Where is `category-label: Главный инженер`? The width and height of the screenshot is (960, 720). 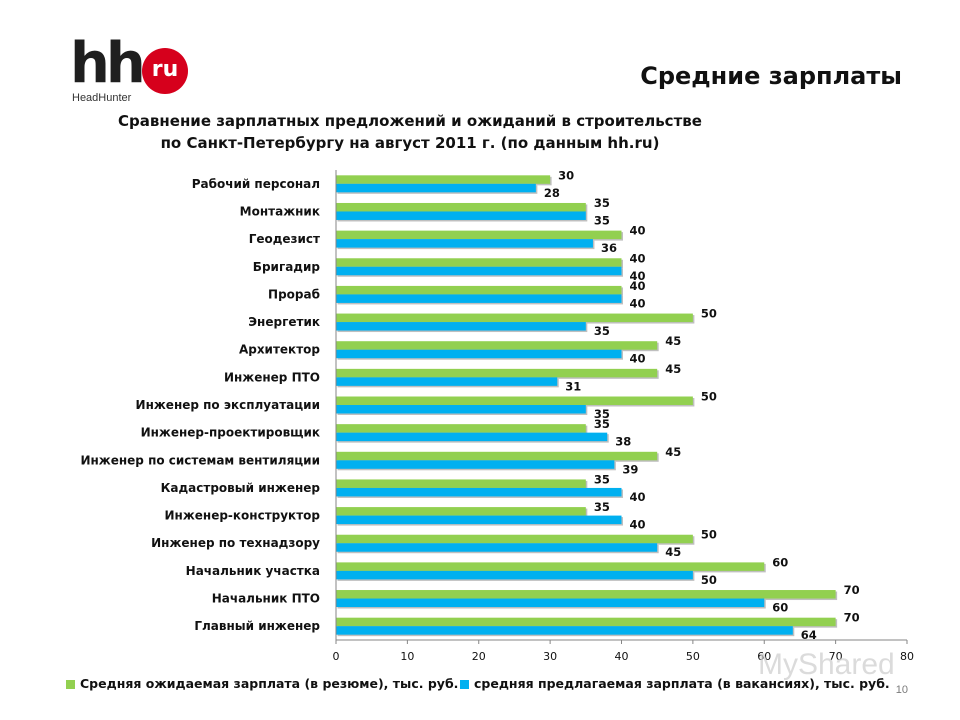 category-label: Главный инженер is located at coordinates (257, 626).